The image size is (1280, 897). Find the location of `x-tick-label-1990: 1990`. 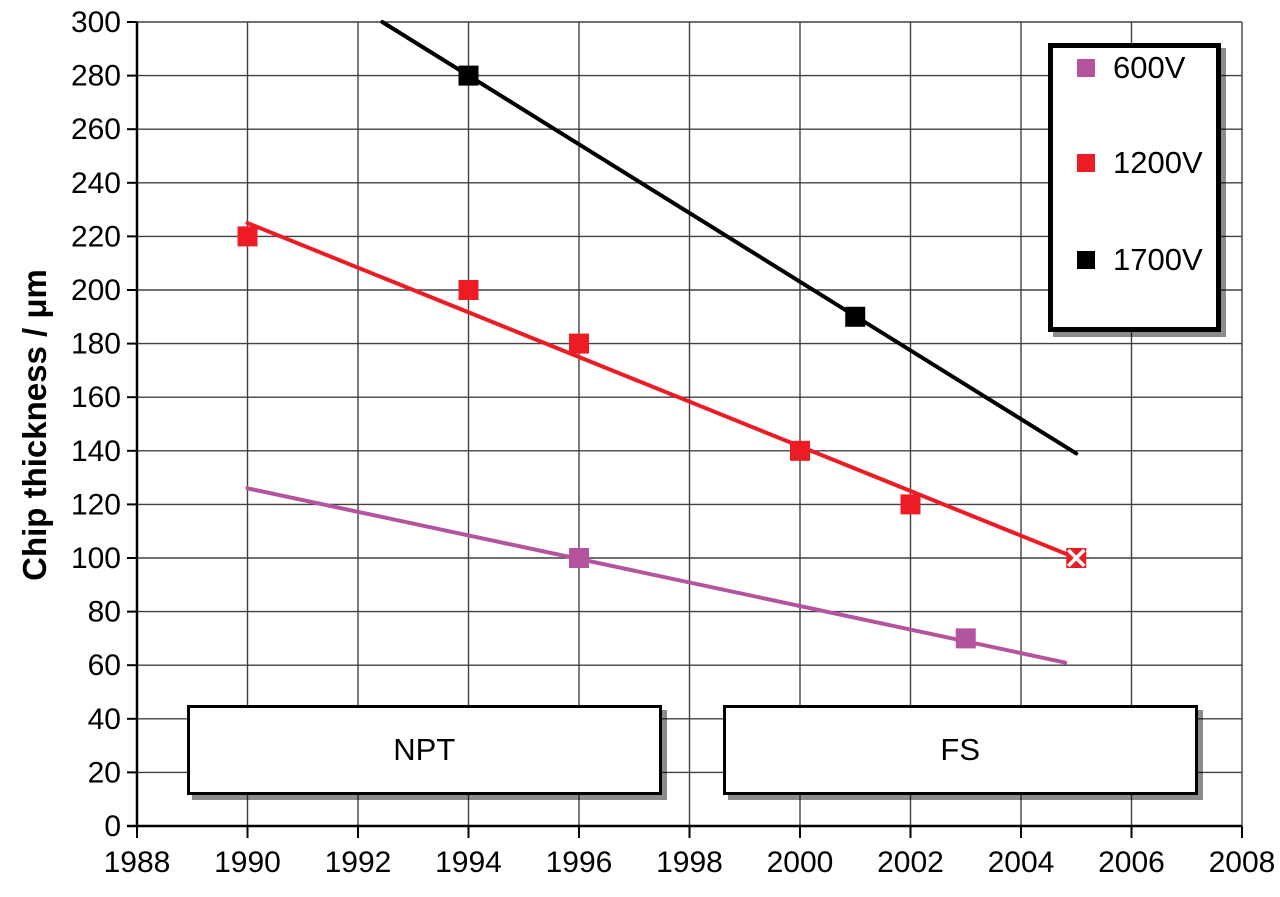

x-tick-label-1990: 1990 is located at coordinates (247, 862).